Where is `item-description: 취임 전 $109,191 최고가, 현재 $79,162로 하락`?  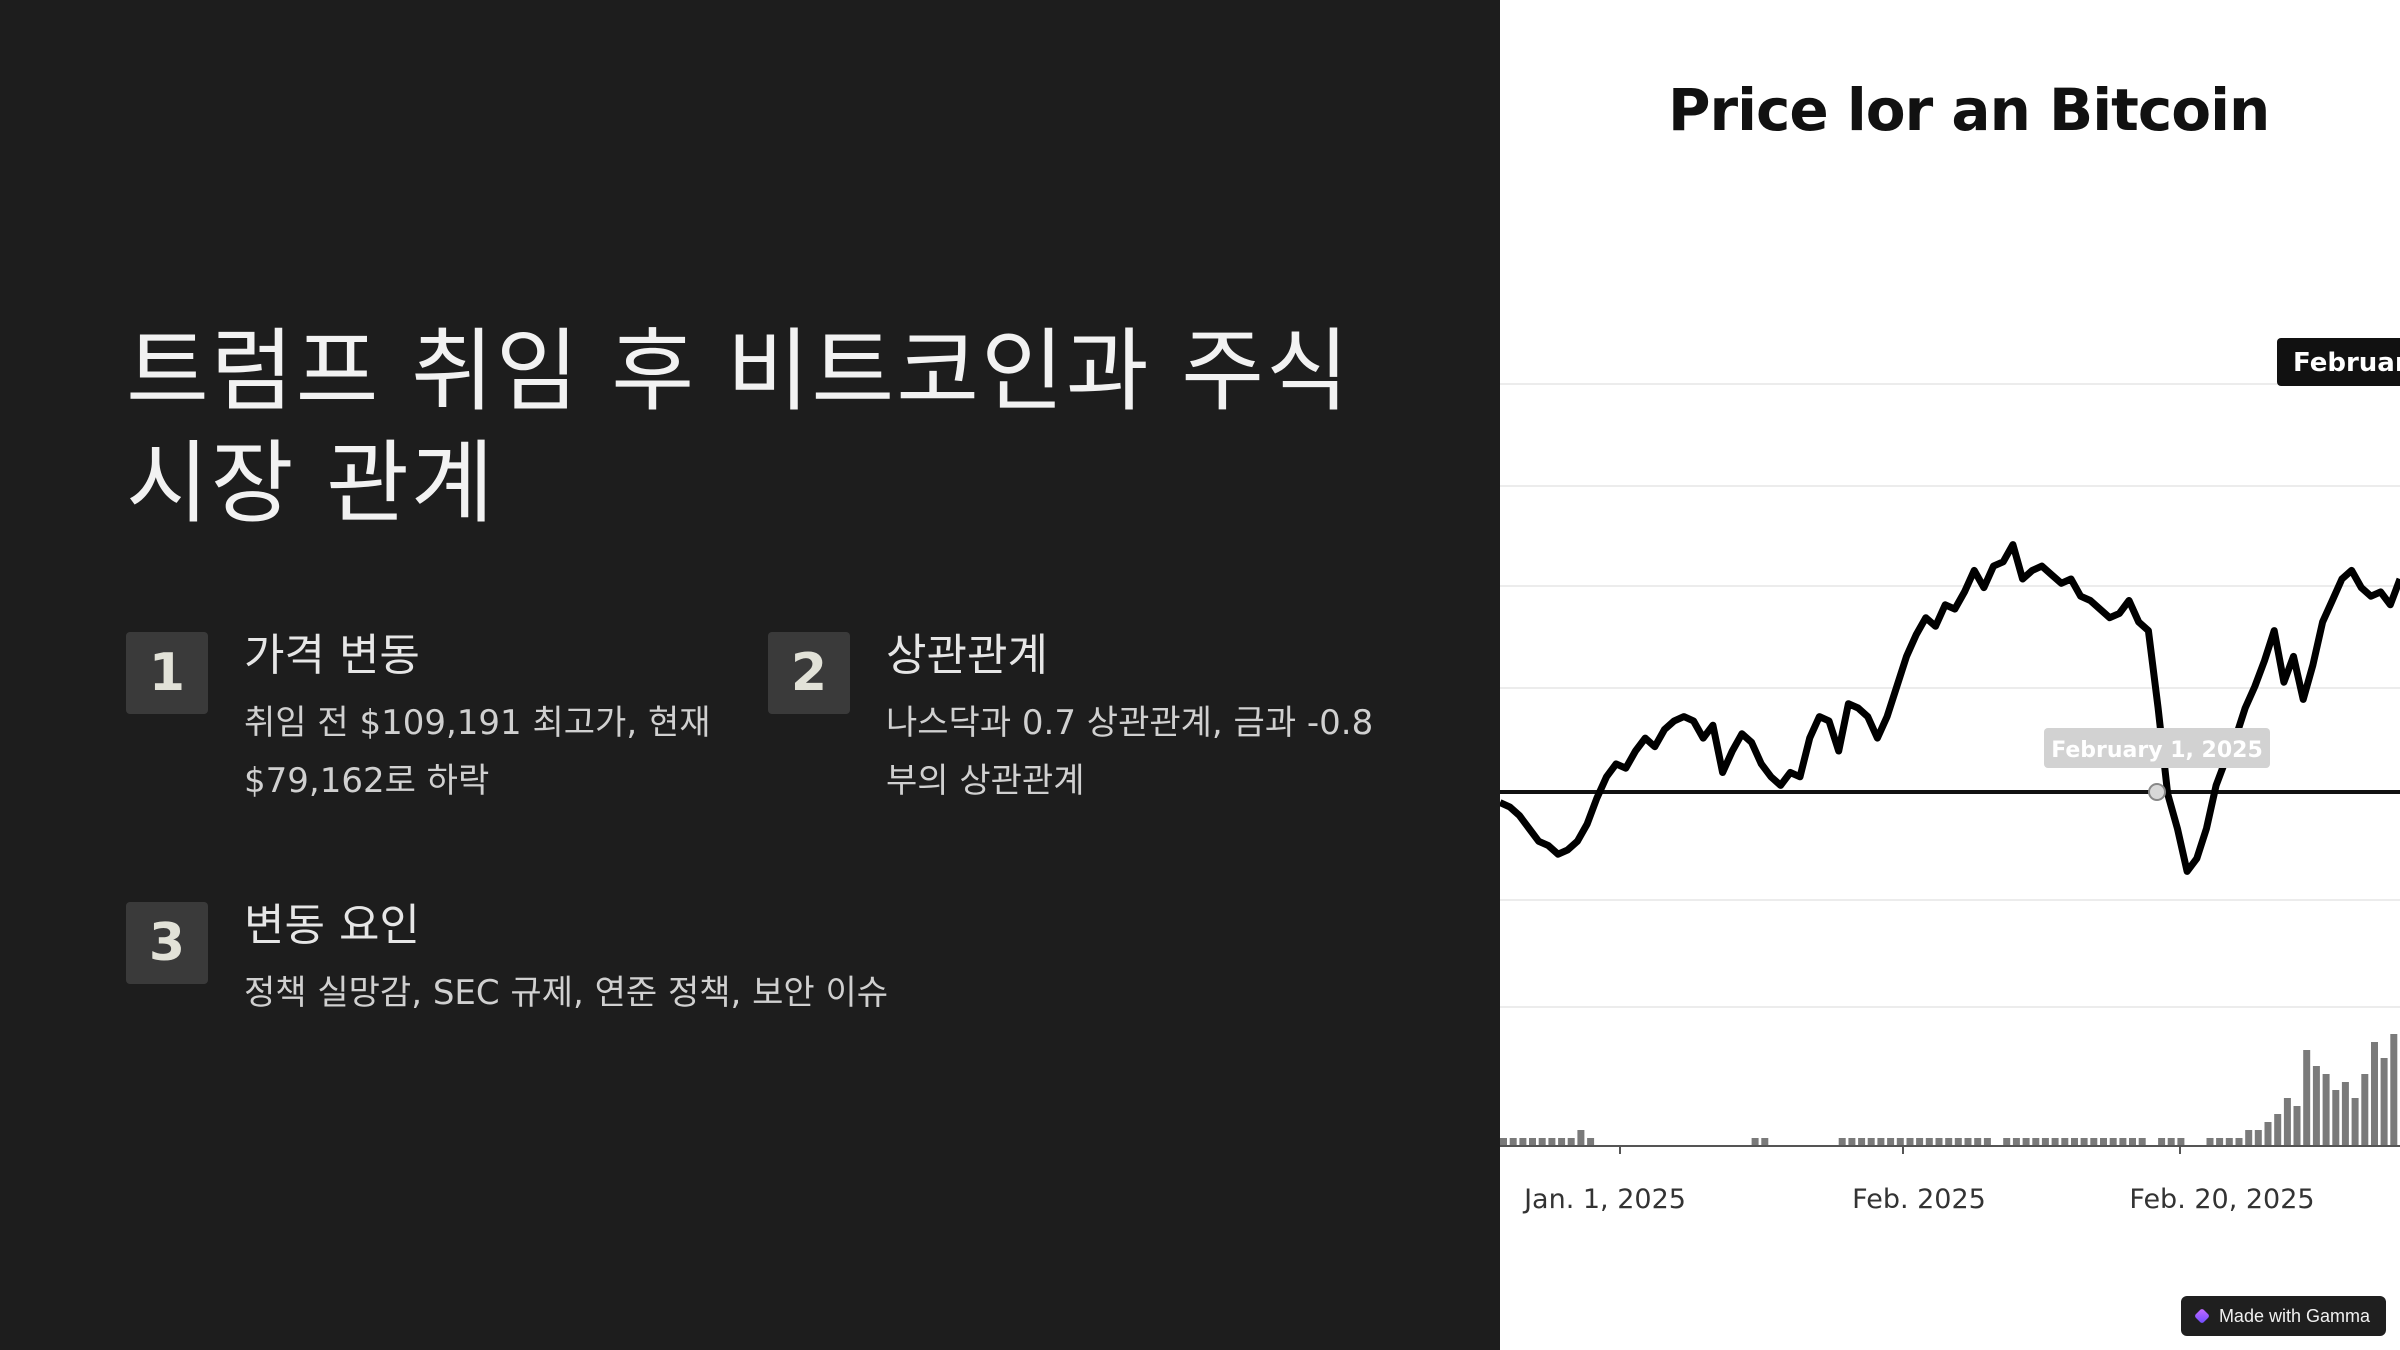
item-description: 취임 전 $109,191 최고가, 현재 $79,162로 하락 is located at coordinates (477, 752).